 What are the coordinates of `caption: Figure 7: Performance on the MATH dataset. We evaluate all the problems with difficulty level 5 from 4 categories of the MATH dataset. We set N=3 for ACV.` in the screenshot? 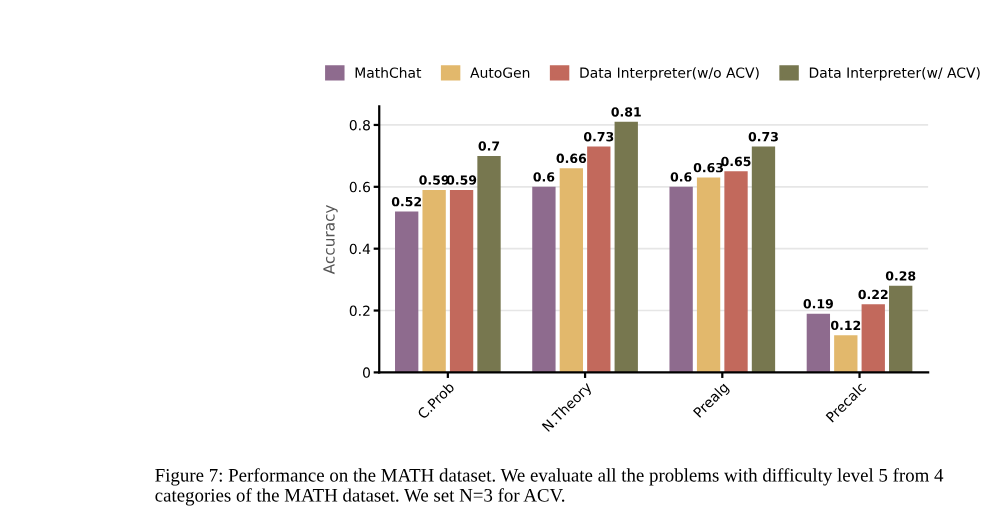 It's located at (549, 487).